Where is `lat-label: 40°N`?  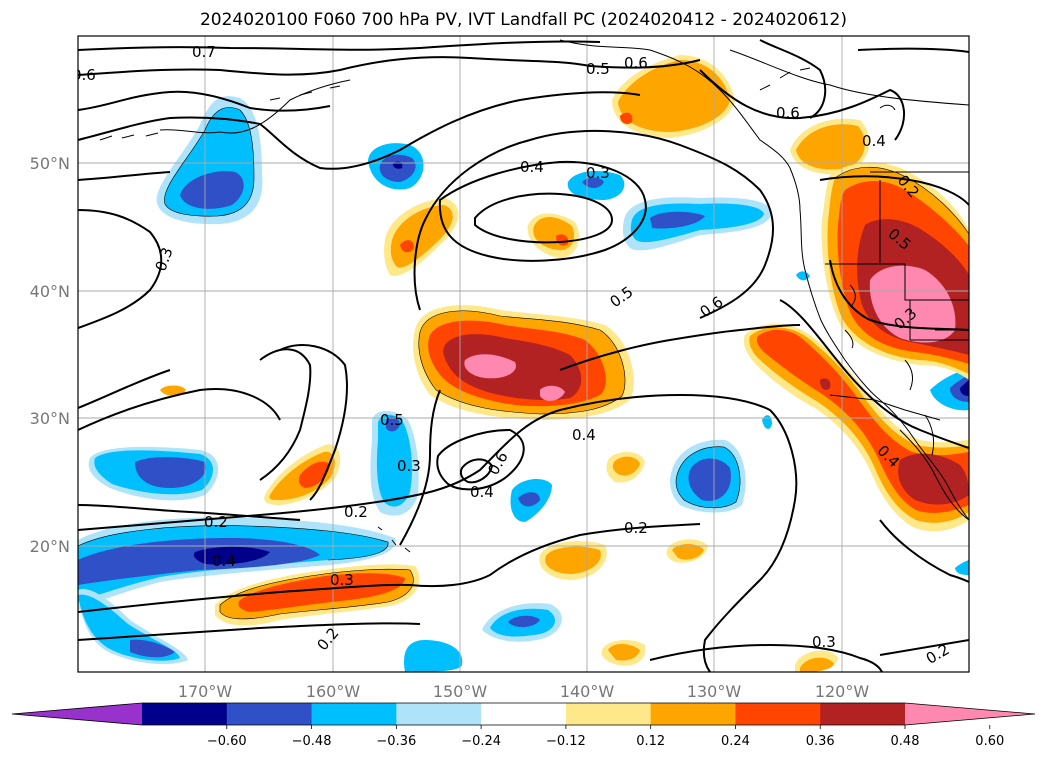
lat-label: 40°N is located at coordinates (50, 291).